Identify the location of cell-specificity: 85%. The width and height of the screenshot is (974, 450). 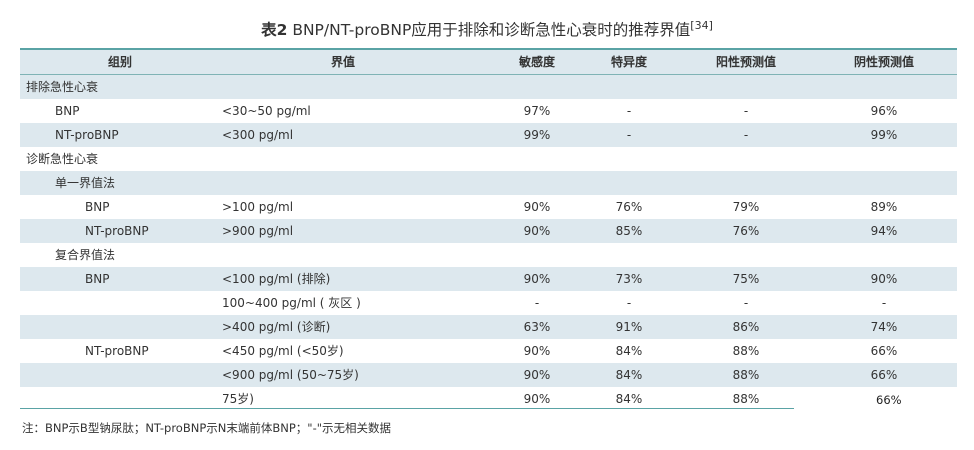
(629, 231).